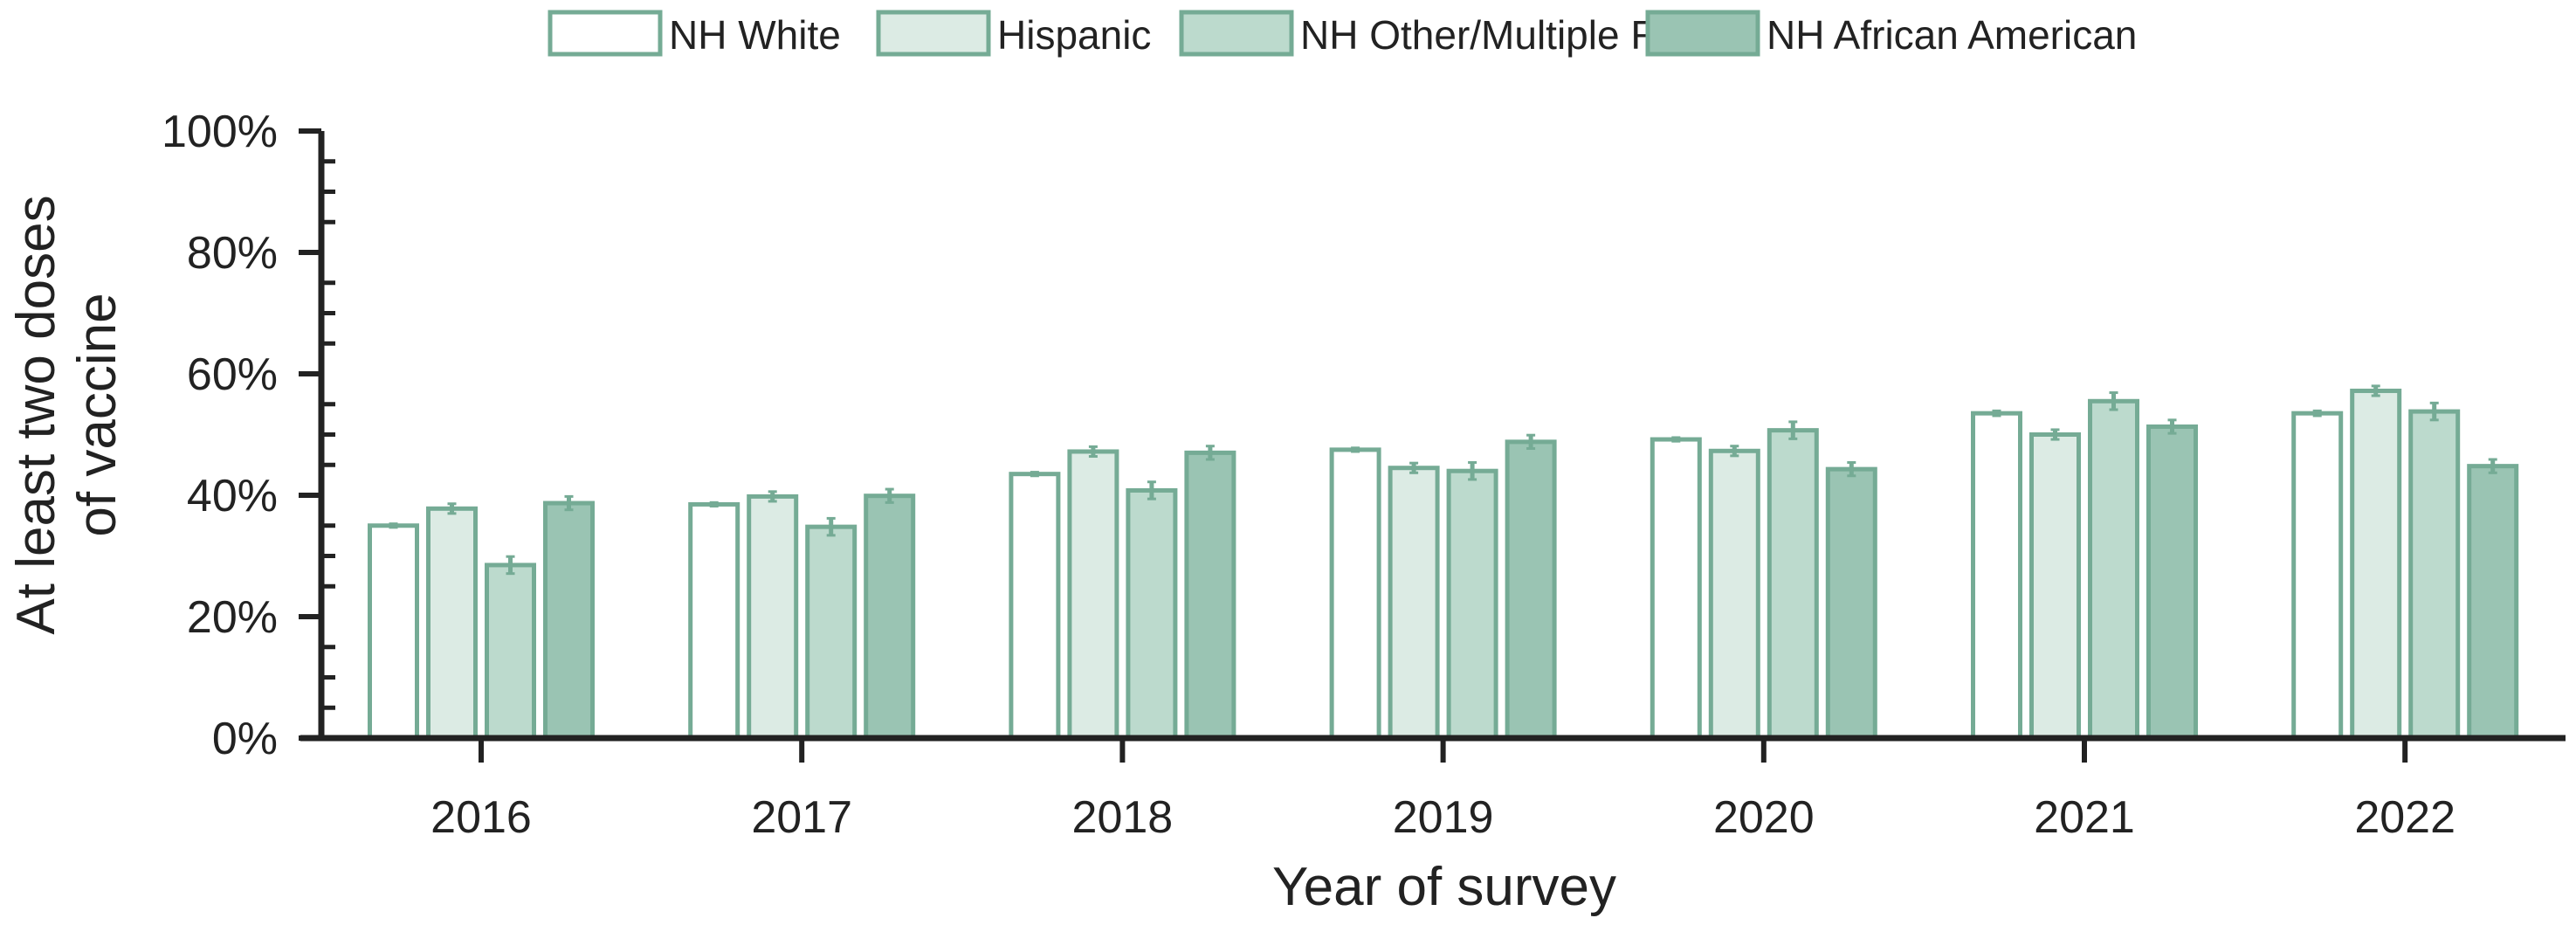 The width and height of the screenshot is (2576, 925). What do you see at coordinates (232, 374) in the screenshot?
I see `y-tick-label: 60%` at bounding box center [232, 374].